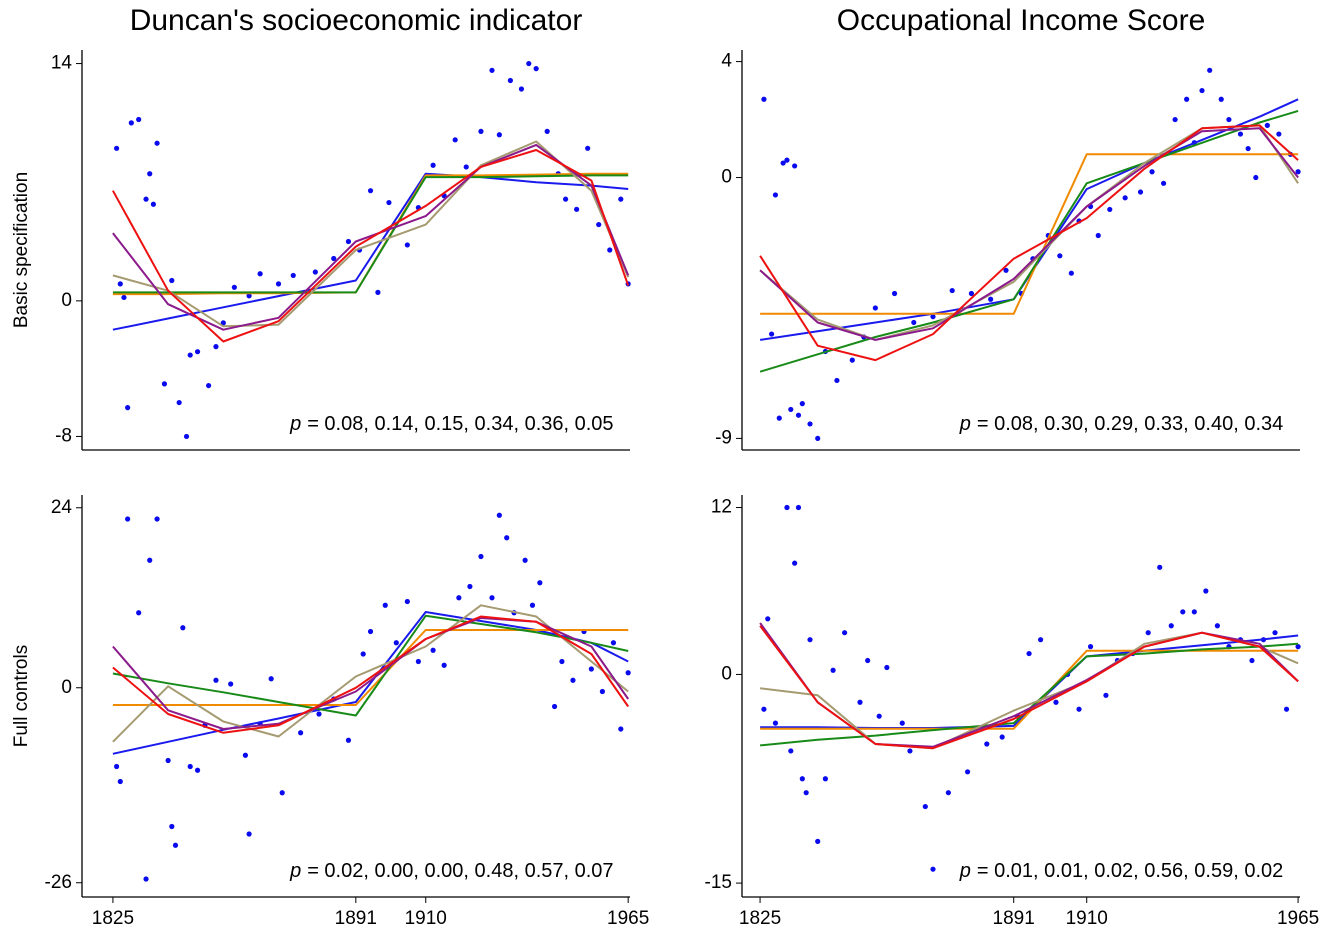  I want to click on x-tick-label: 1910, so click(426, 918).